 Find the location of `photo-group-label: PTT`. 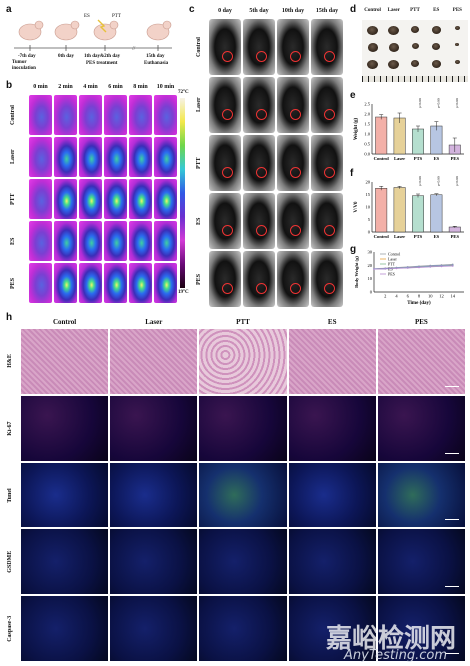

photo-group-label: PTT is located at coordinates (199, 163).